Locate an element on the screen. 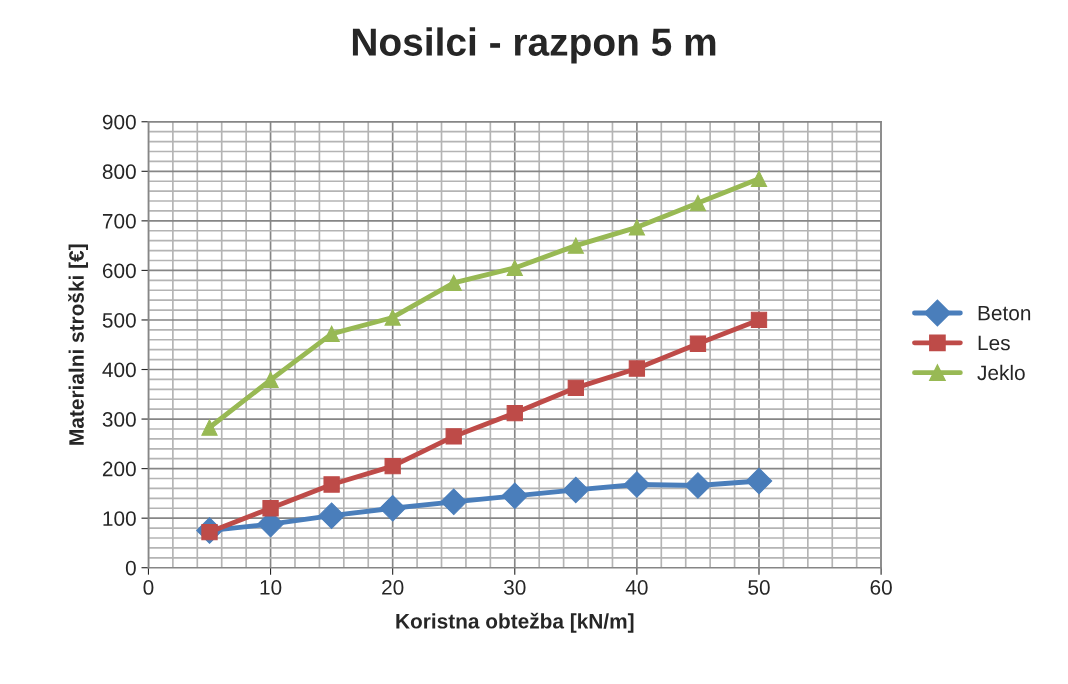 The height and width of the screenshot is (684, 1068). y-tick-label: 0 is located at coordinates (130, 568).